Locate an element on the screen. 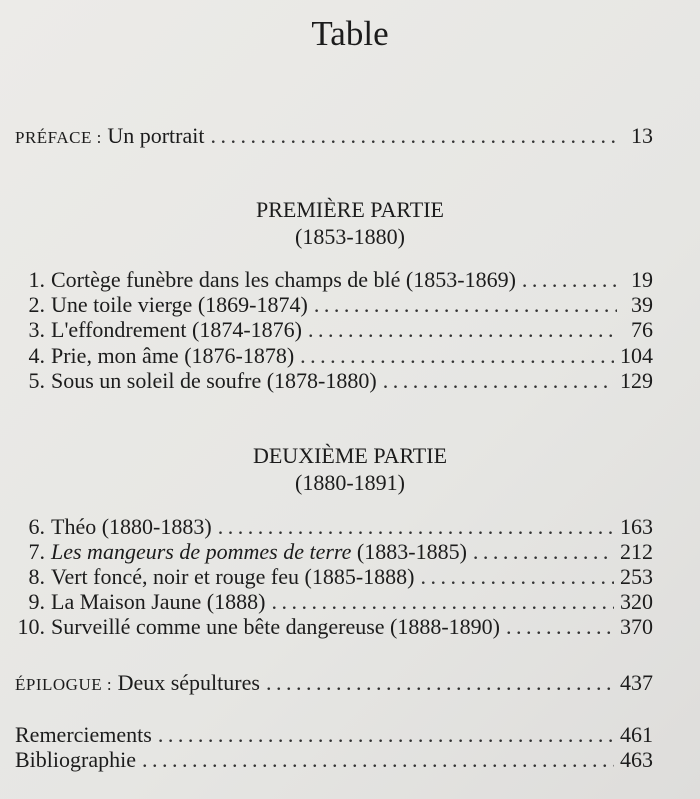 Image resolution: width=700 pixels, height=799 pixels. page-number: 461 is located at coordinates (636, 734).